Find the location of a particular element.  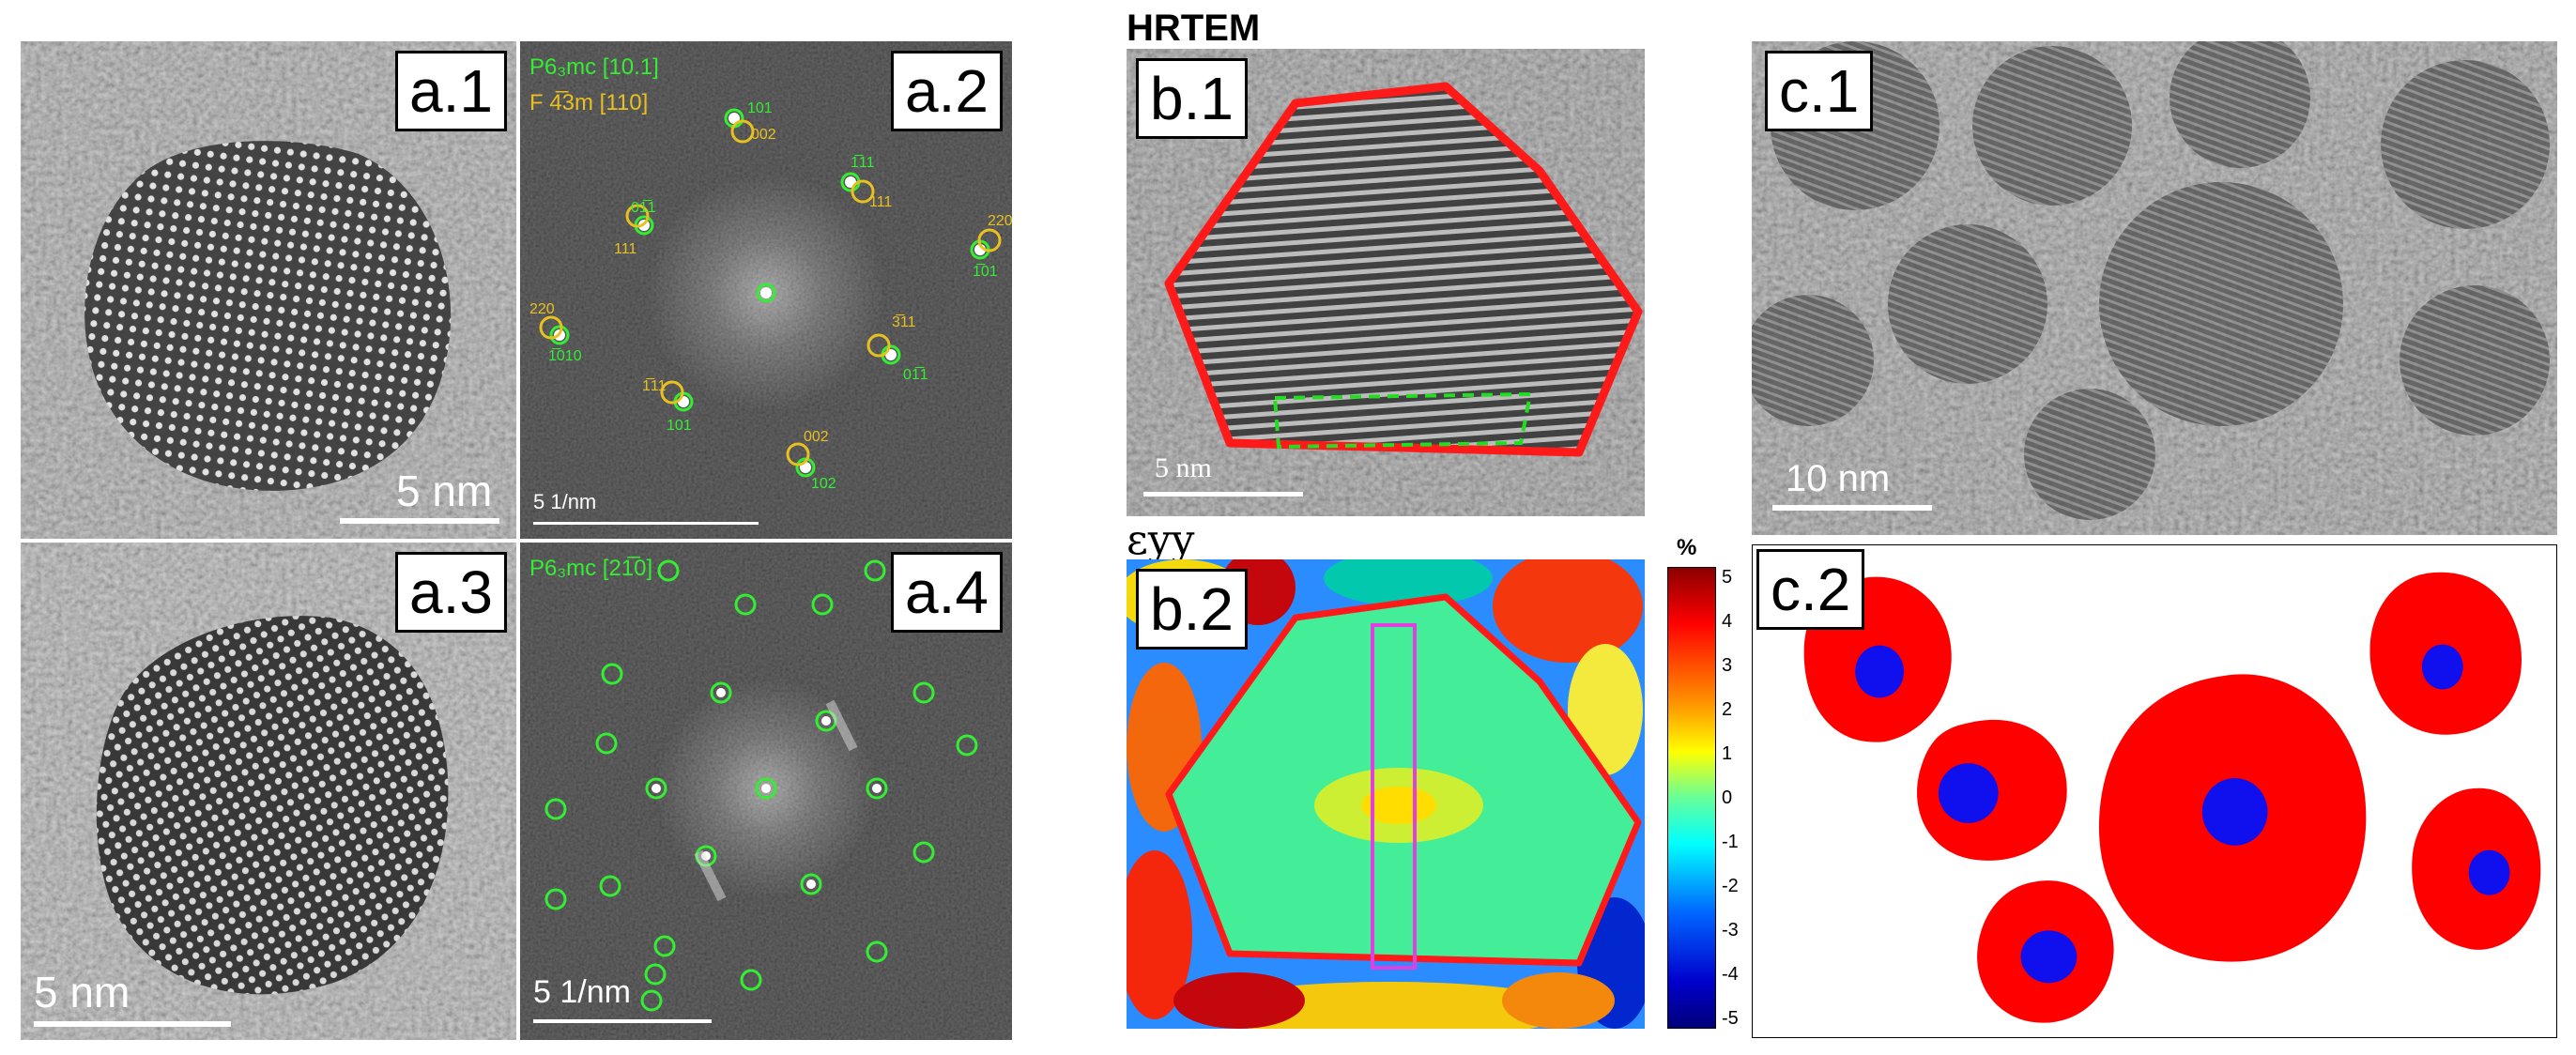

strain-title: εyy is located at coordinates (1161, 540).